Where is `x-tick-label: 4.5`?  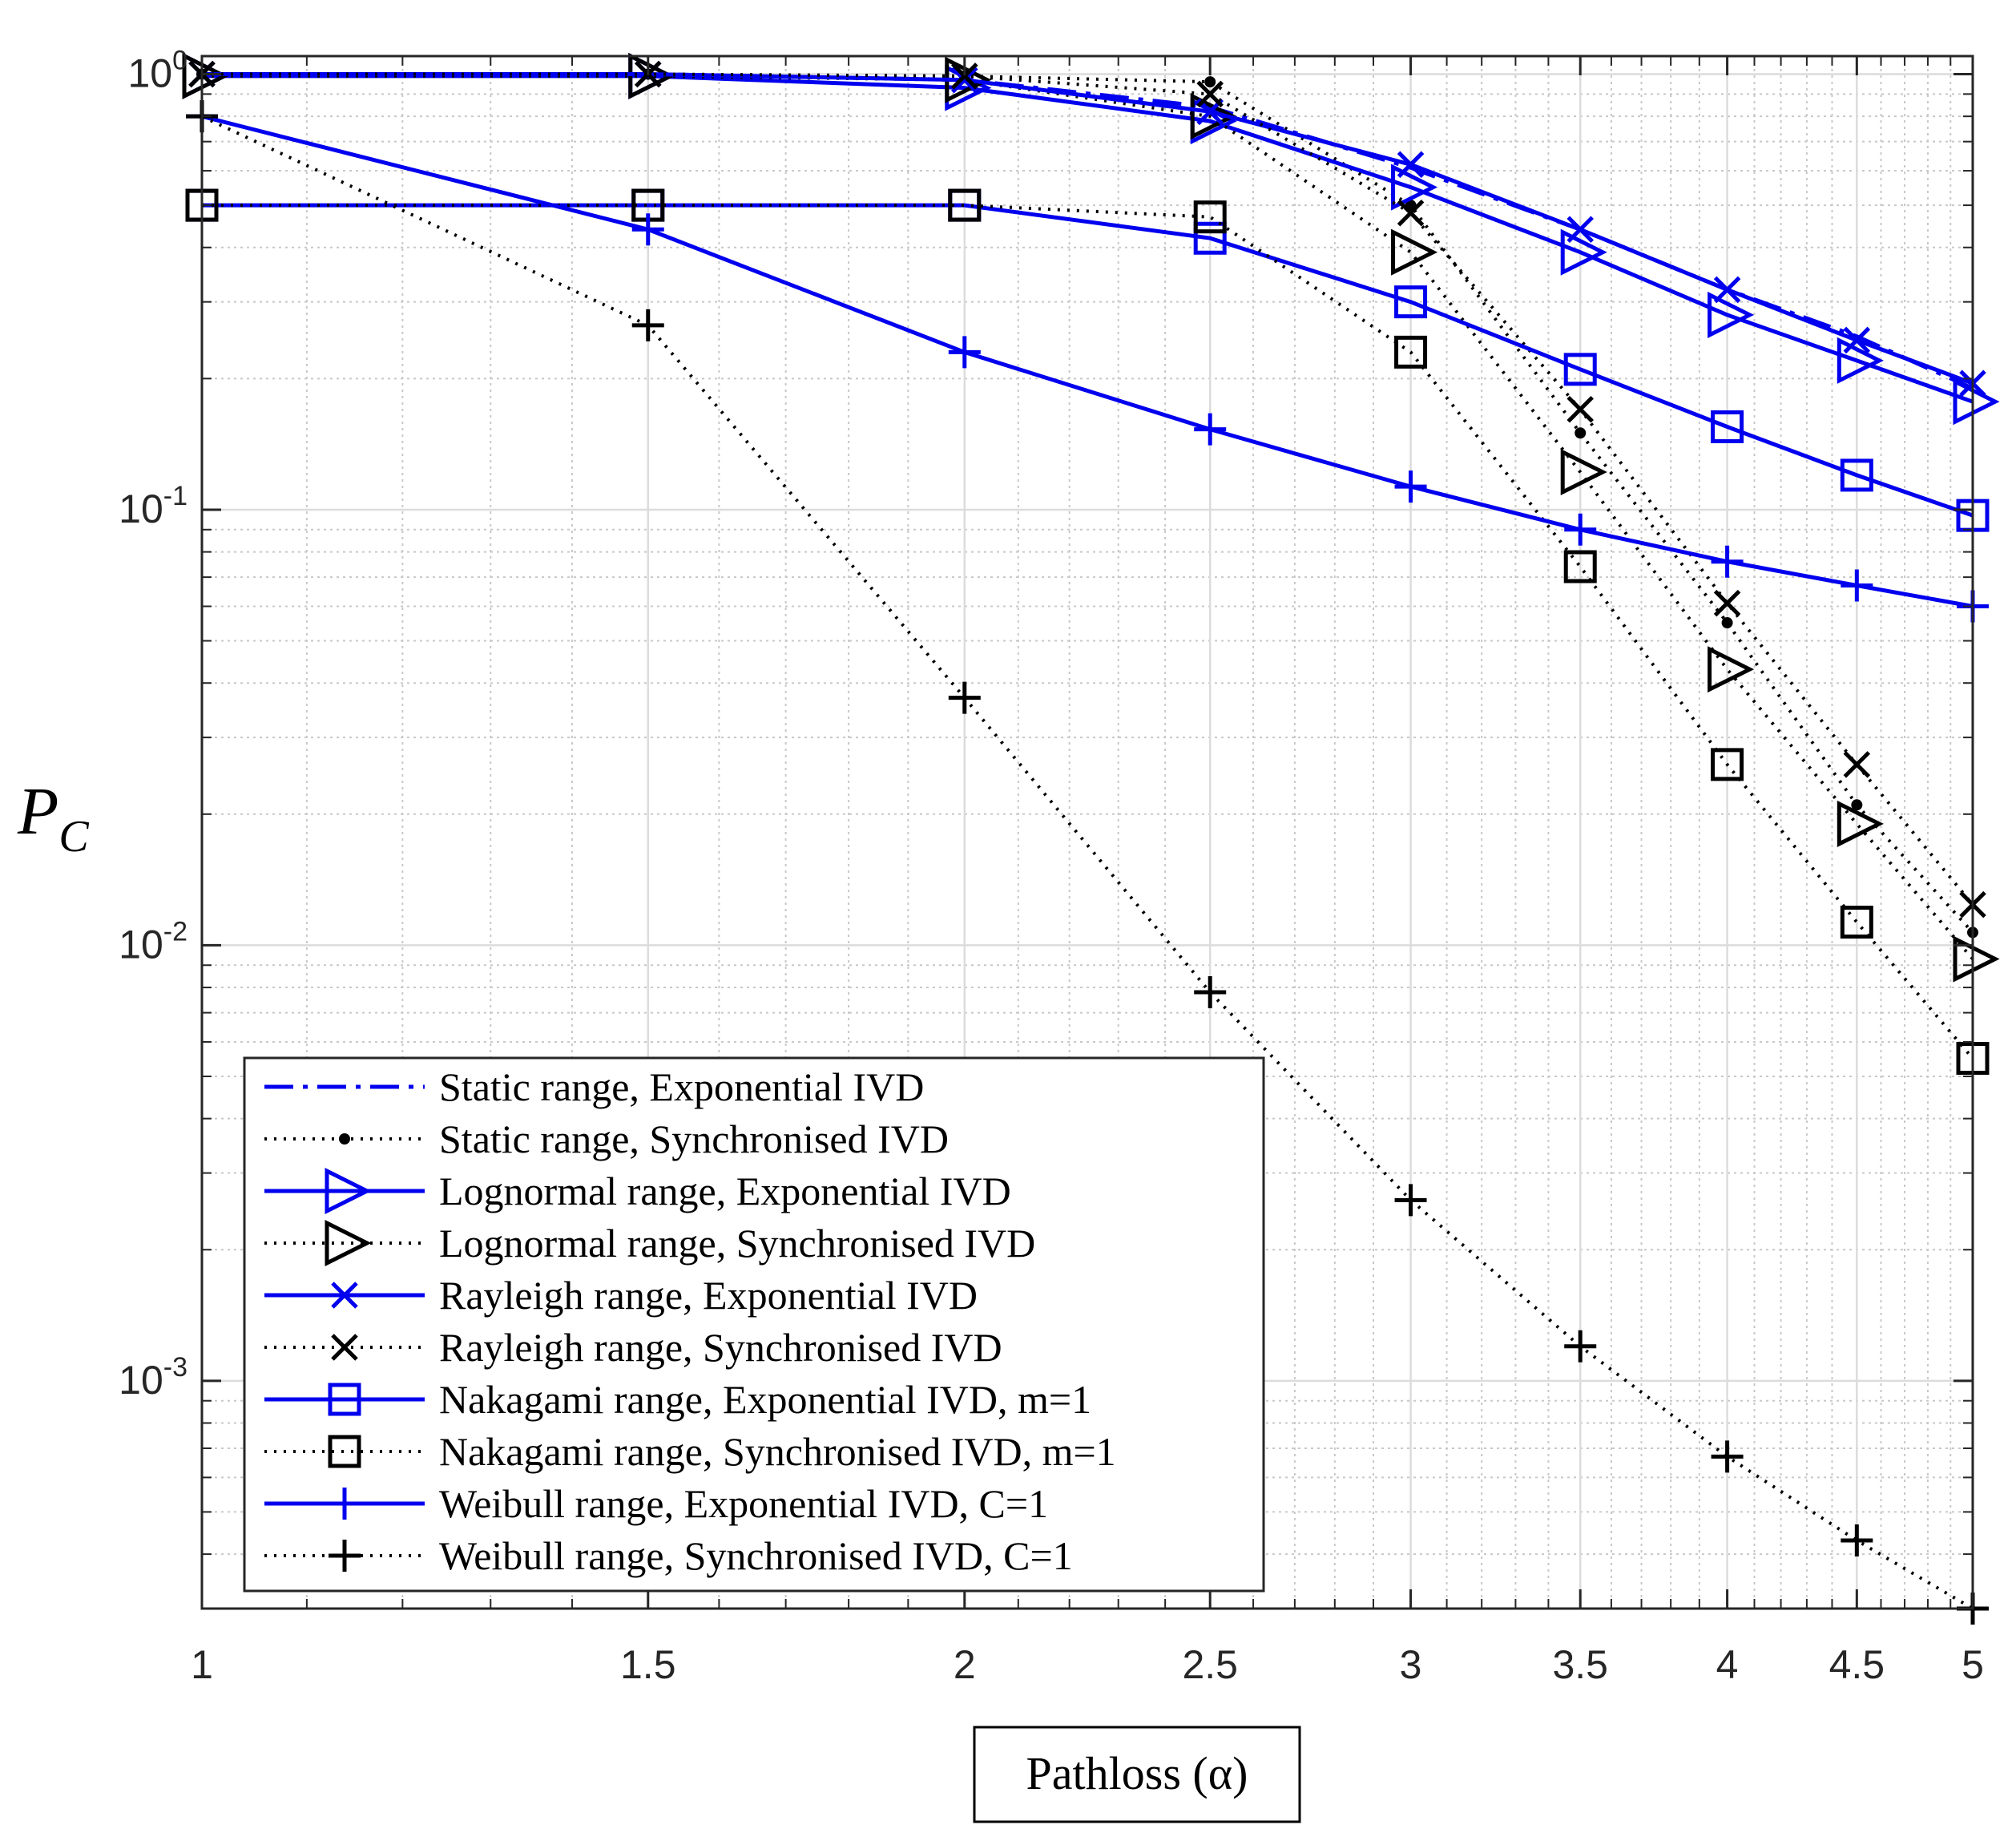 x-tick-label: 4.5 is located at coordinates (1857, 1664).